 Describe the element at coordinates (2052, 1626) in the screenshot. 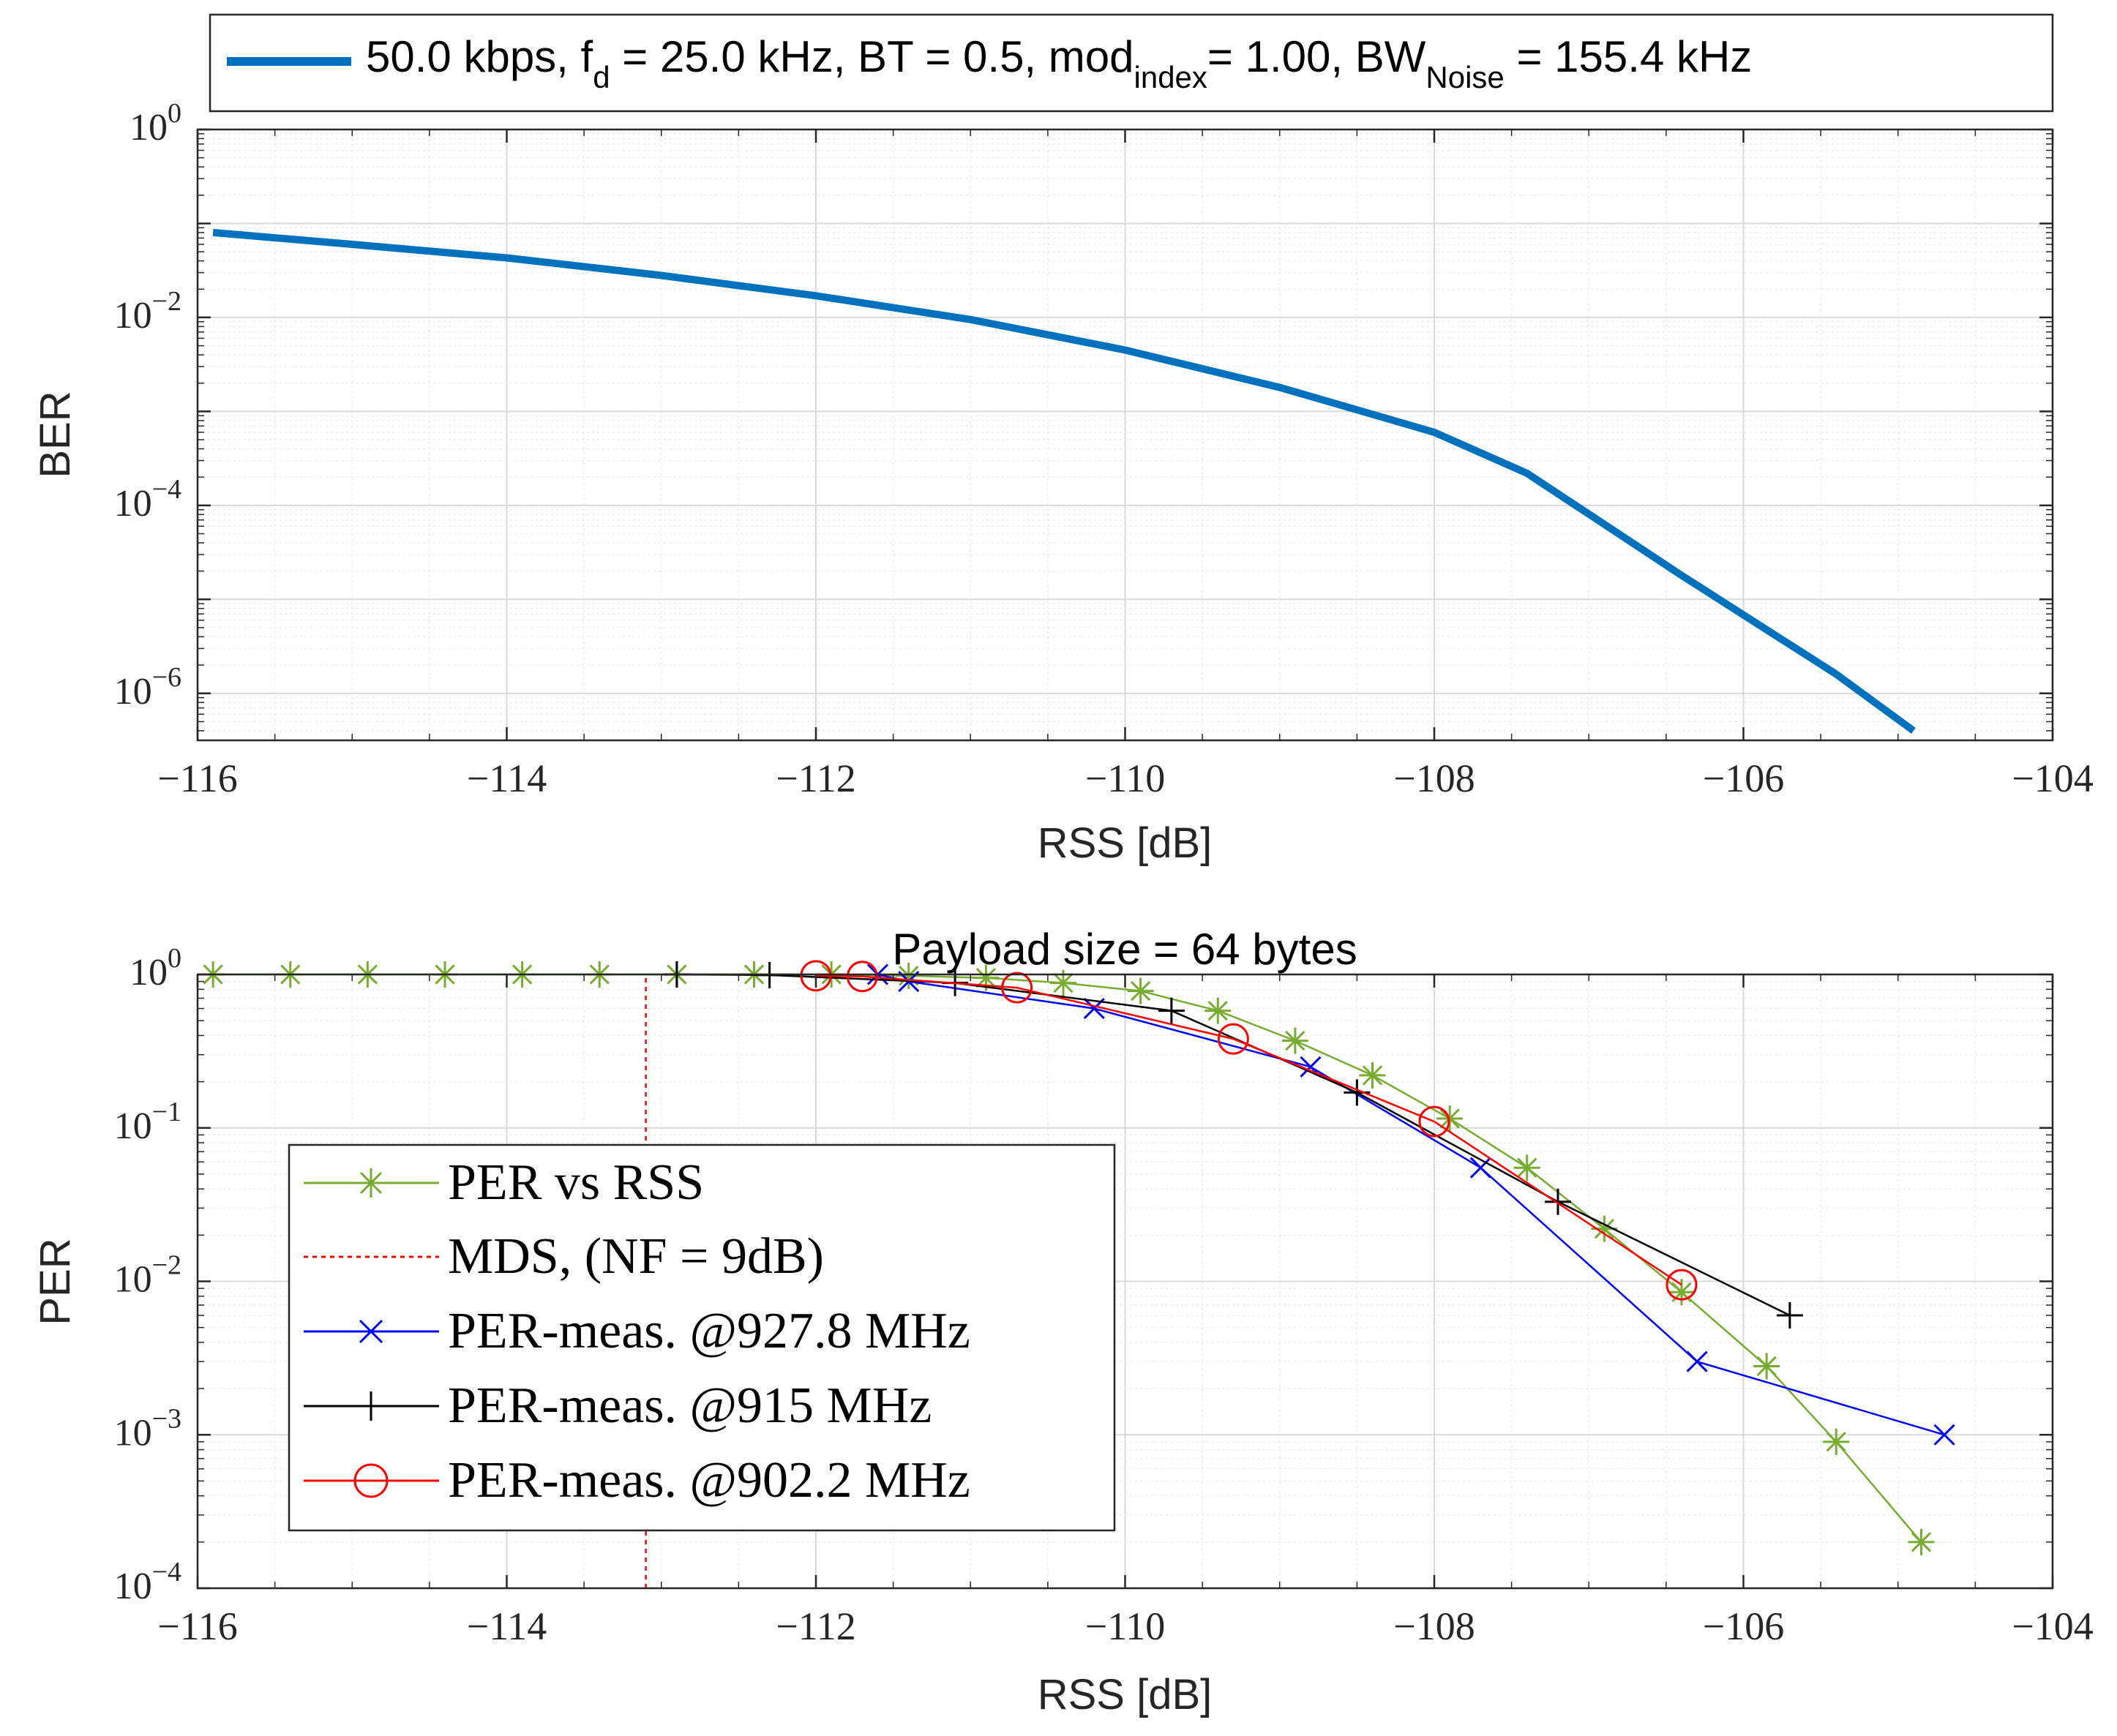

I see `per-x-tick-label: −104` at that location.